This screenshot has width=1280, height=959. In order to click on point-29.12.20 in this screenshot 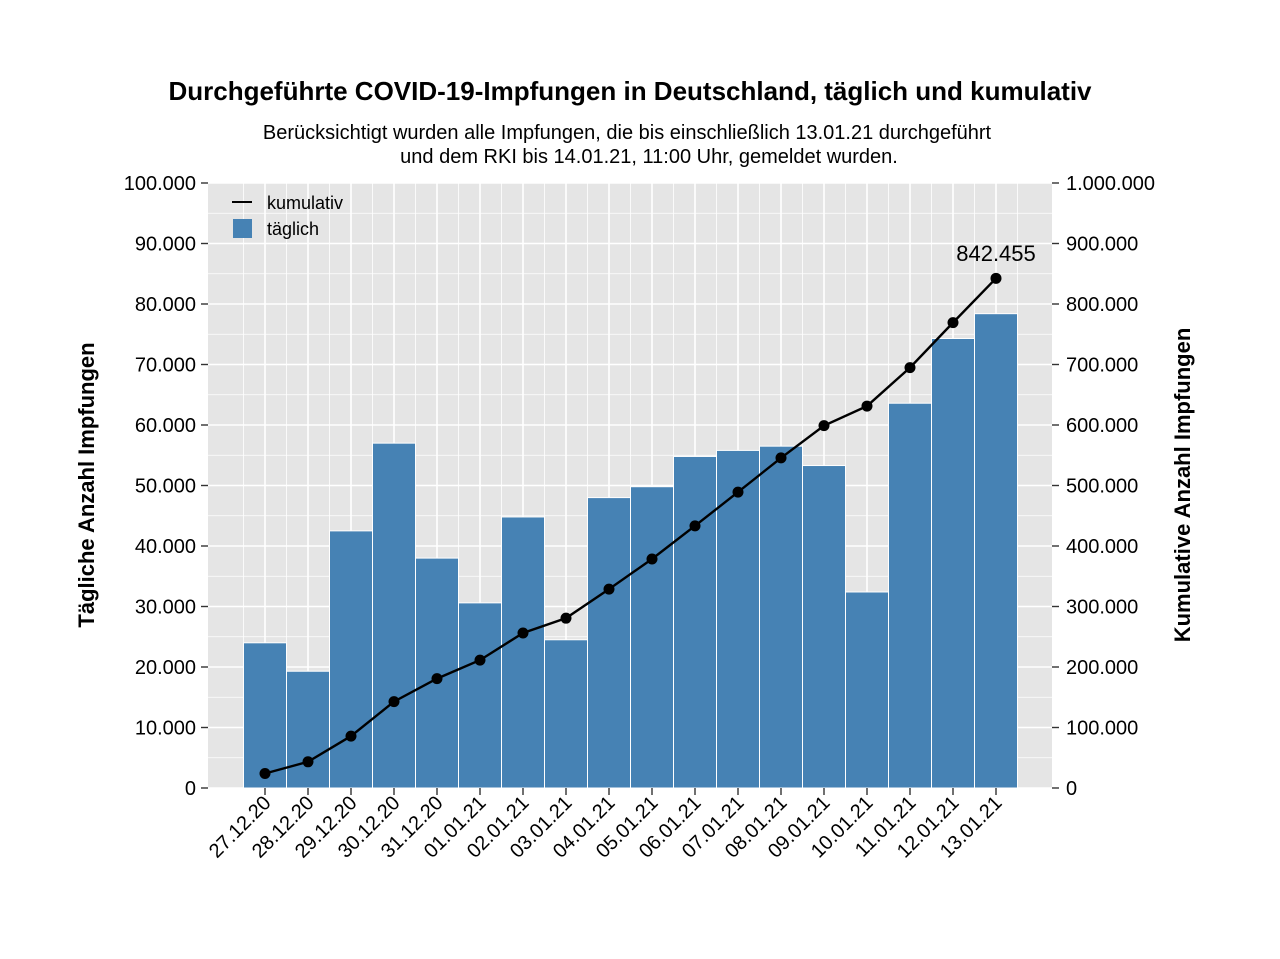, I will do `click(351, 736)`.